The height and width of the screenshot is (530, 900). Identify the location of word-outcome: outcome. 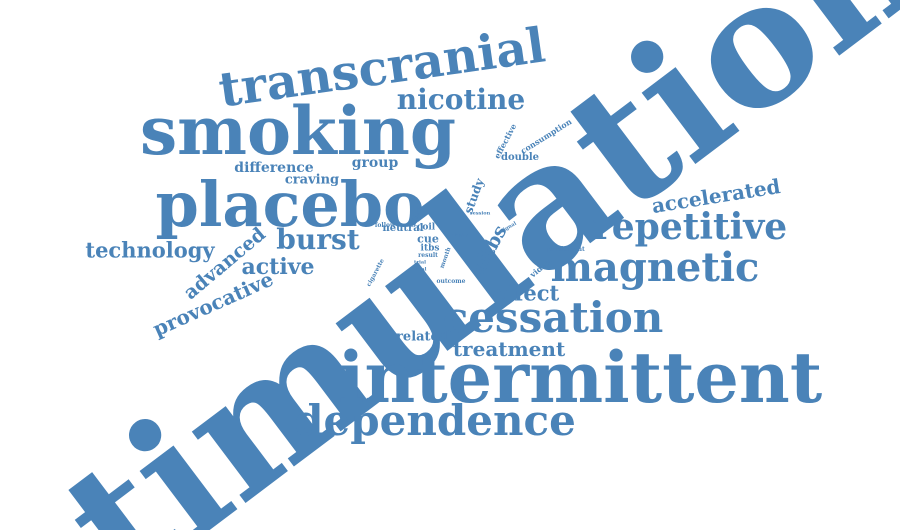
(451, 281).